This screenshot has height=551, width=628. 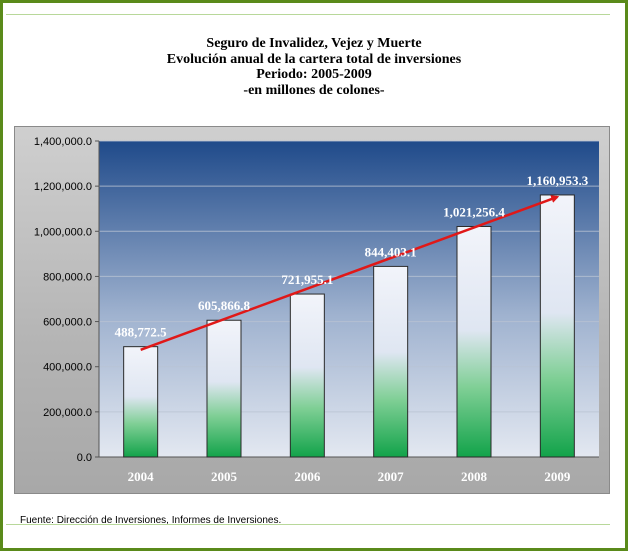 What do you see at coordinates (63, 187) in the screenshot?
I see `y-tick-label: 1,200,000.0` at bounding box center [63, 187].